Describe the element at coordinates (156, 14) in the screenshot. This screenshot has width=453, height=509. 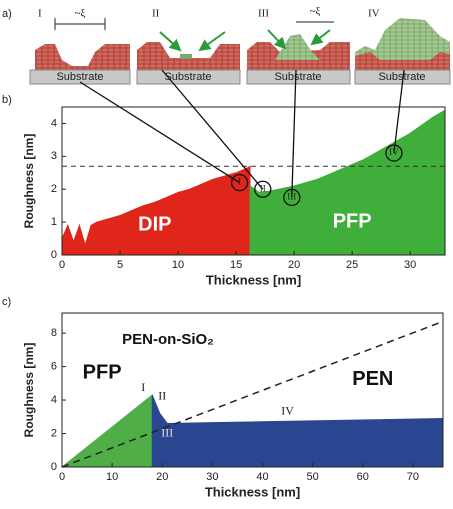
I see `stage-label: II` at that location.